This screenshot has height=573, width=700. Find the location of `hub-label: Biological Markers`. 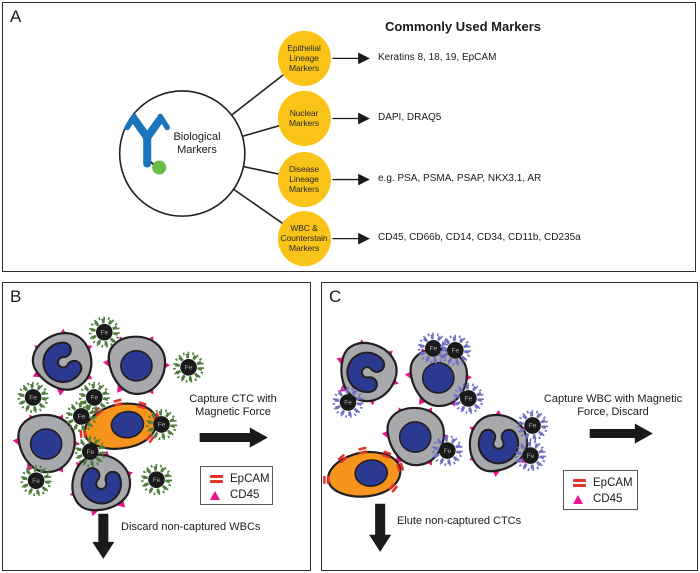

hub-label: Biological Markers is located at coordinates (197, 143).